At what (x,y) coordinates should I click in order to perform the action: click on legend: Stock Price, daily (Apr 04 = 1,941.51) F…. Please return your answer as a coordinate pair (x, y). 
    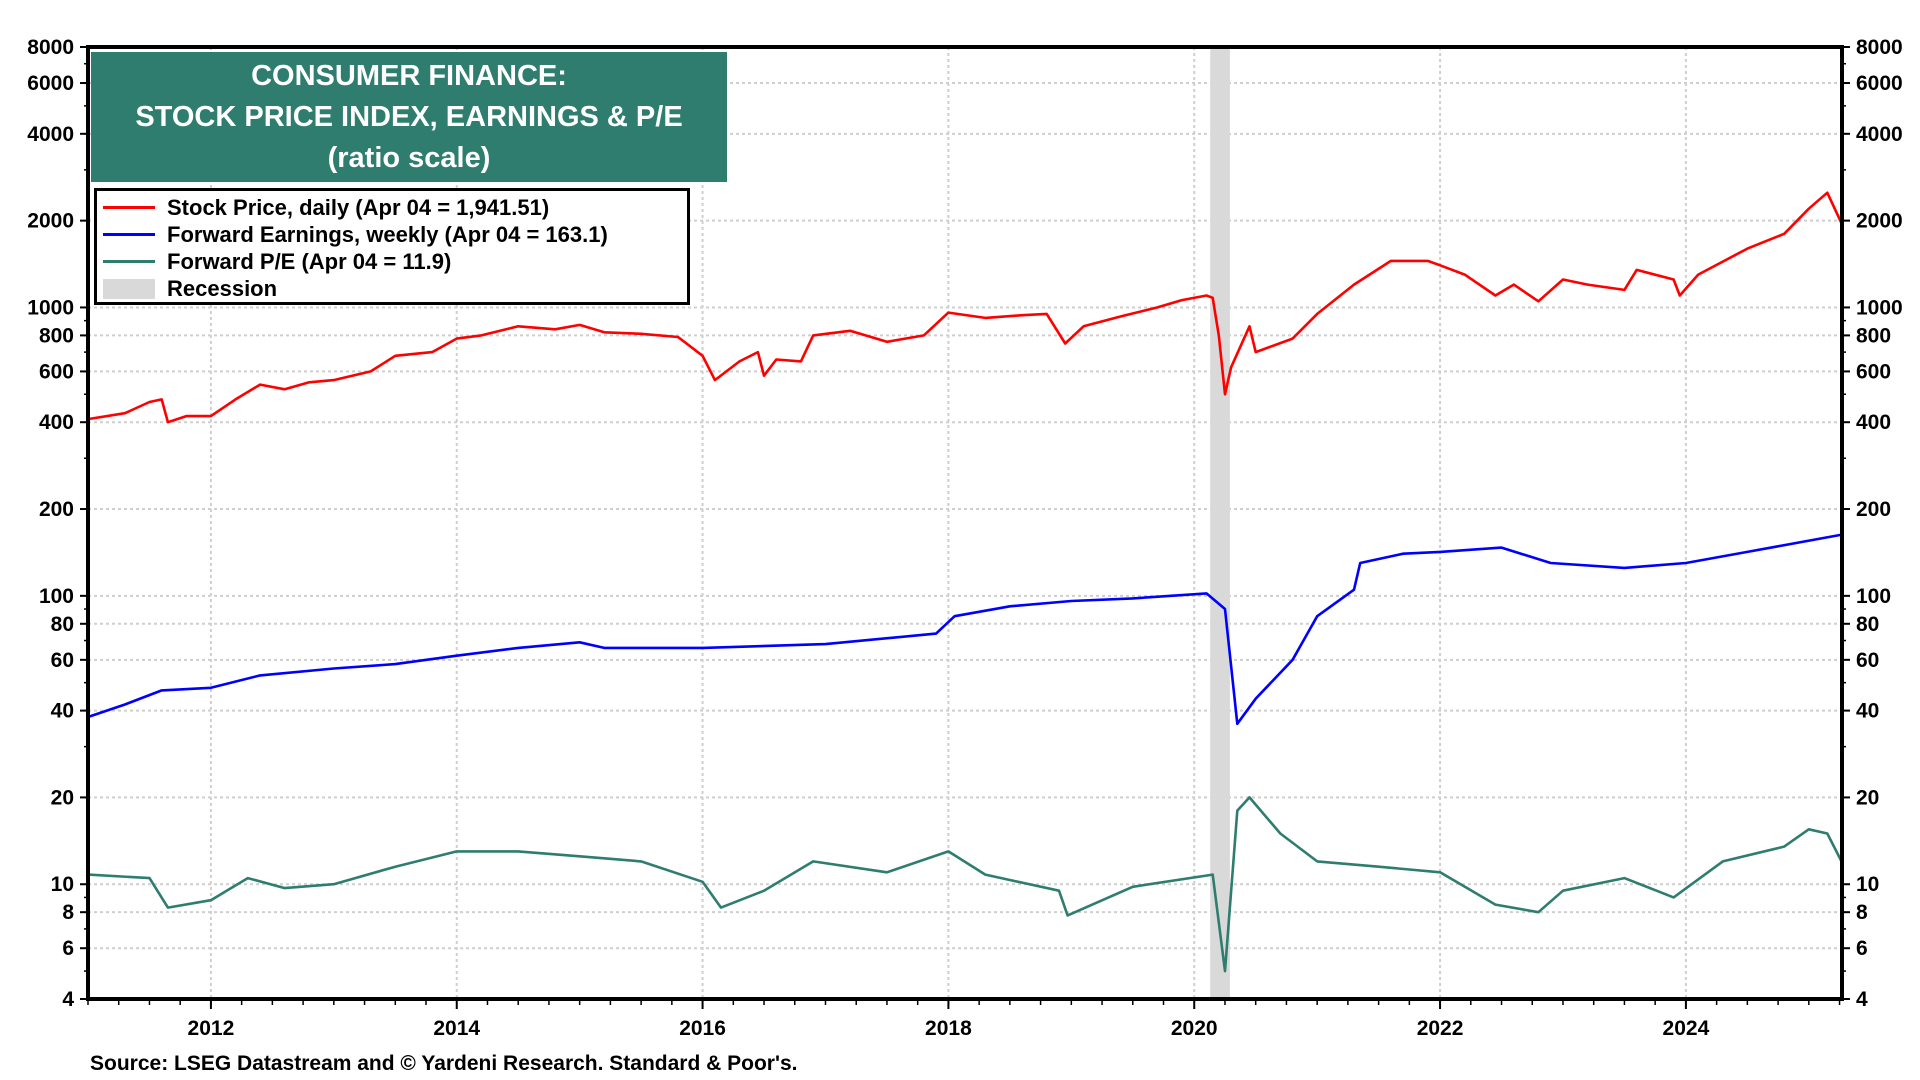
    Looking at the image, I should click on (392, 246).